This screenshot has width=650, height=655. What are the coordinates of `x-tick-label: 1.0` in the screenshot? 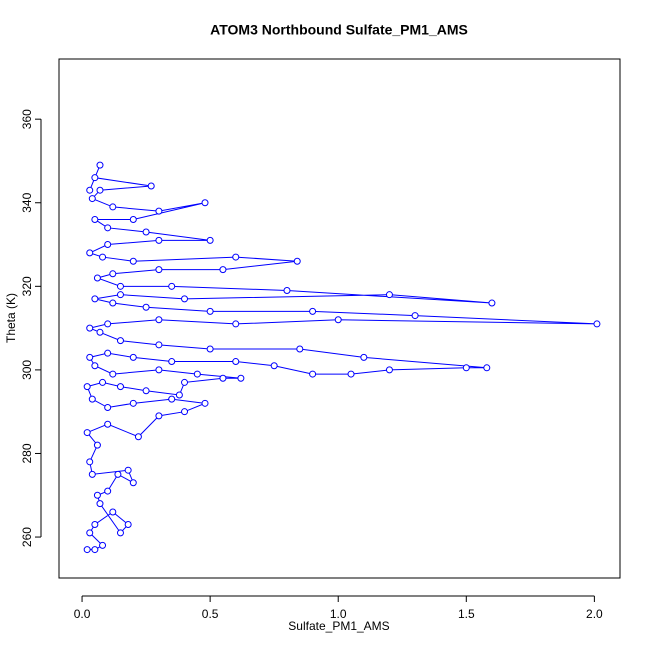 It's located at (338, 614).